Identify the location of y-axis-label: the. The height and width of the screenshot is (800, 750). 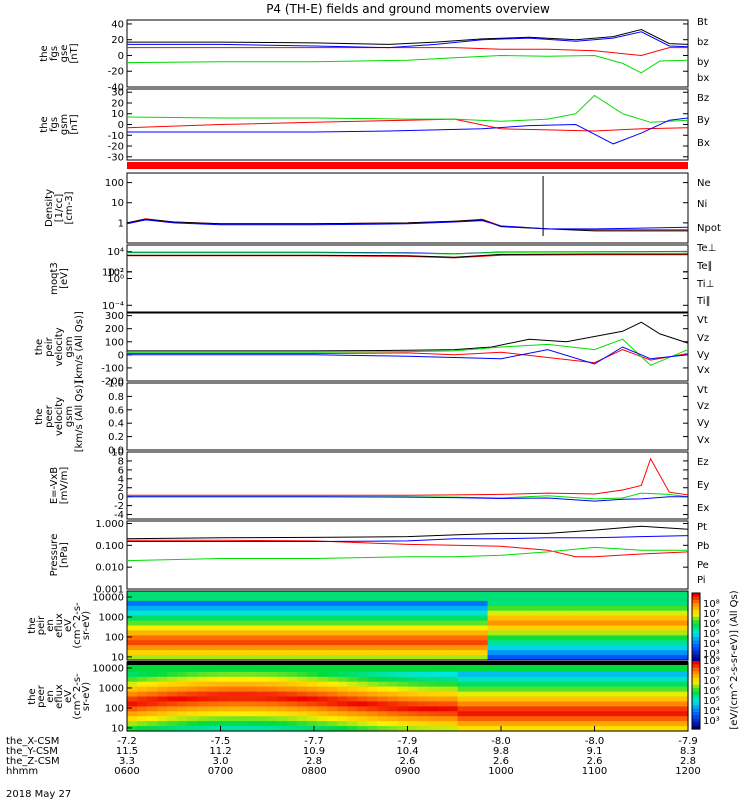
(32, 625).